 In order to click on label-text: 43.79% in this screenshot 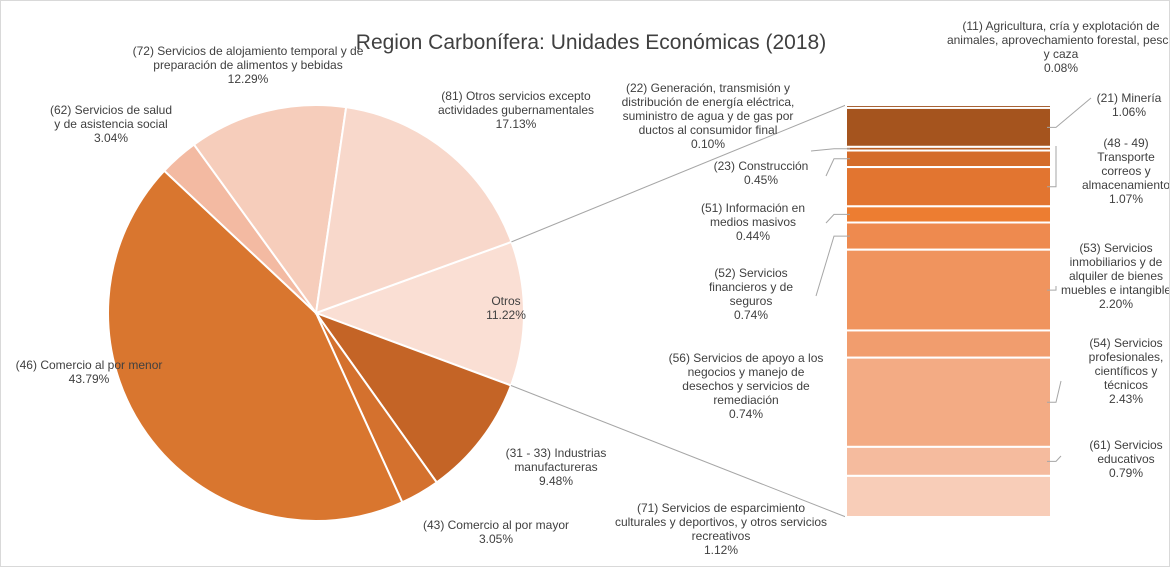, I will do `click(89, 379)`.